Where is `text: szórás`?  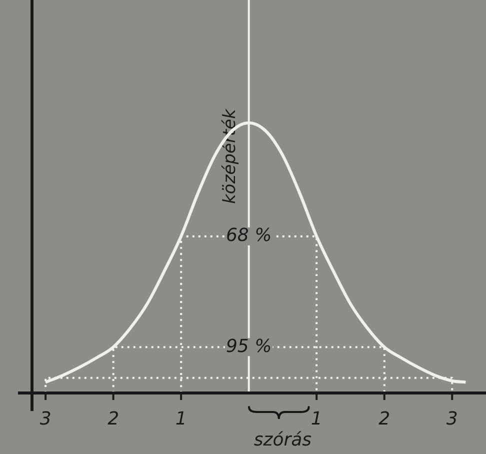
text: szórás is located at coordinates (283, 440).